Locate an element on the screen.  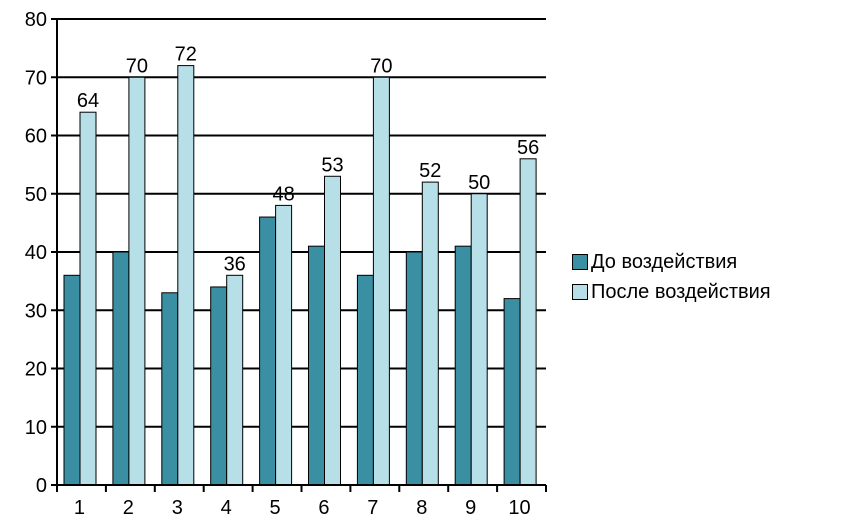
x-tick-label: 7 is located at coordinates (372, 508).